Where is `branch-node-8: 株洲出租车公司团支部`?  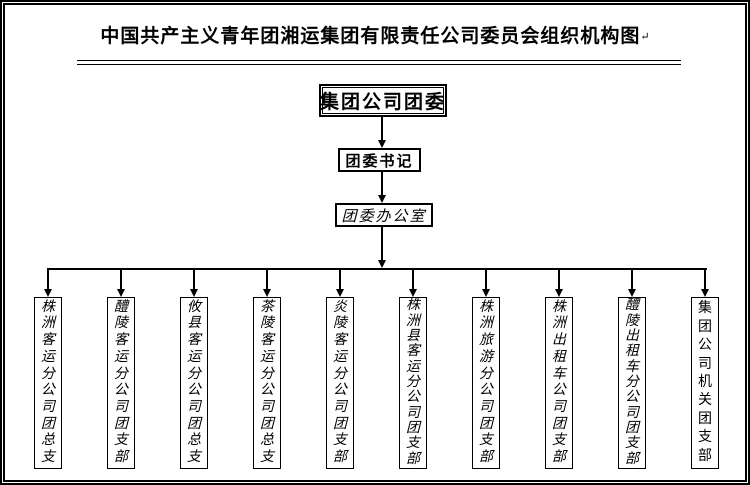
branch-node-8: 株洲出租车公司团支部 is located at coordinates (559, 369).